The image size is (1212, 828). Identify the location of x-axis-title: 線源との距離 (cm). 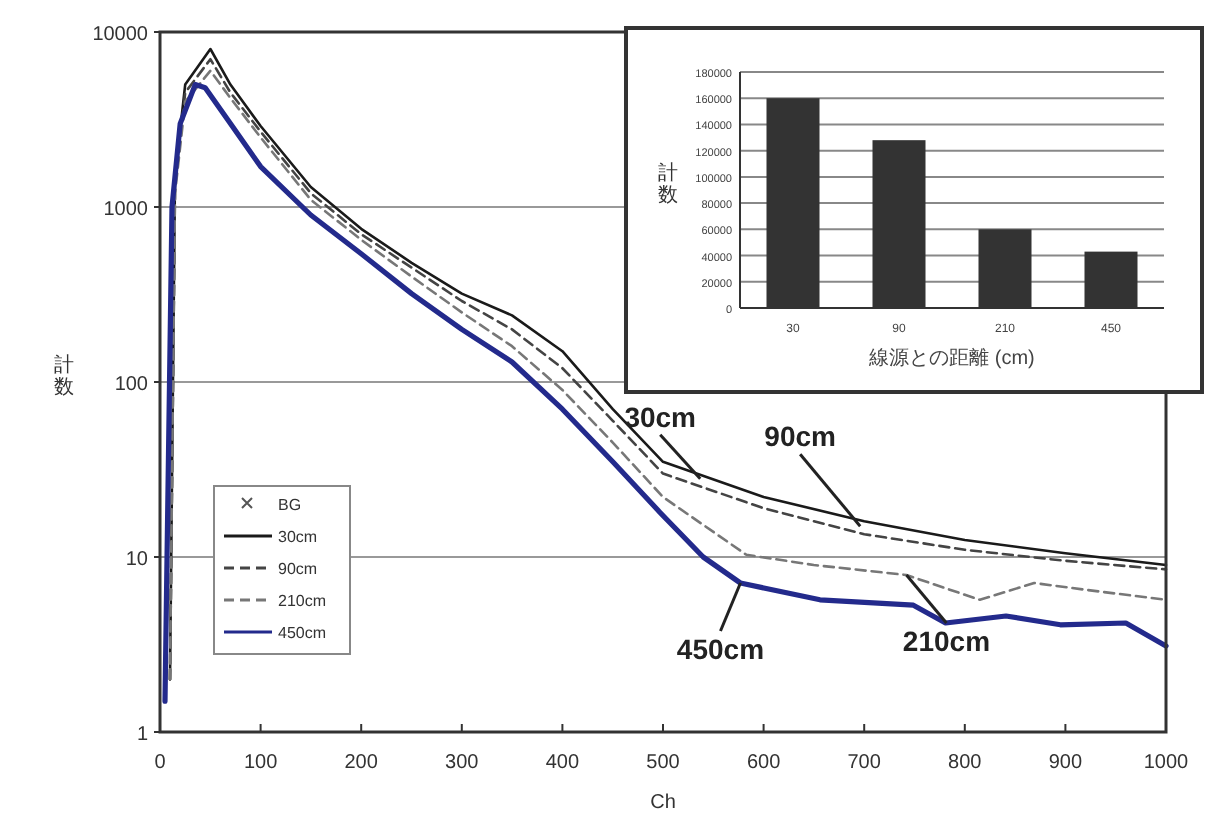
(951, 358).